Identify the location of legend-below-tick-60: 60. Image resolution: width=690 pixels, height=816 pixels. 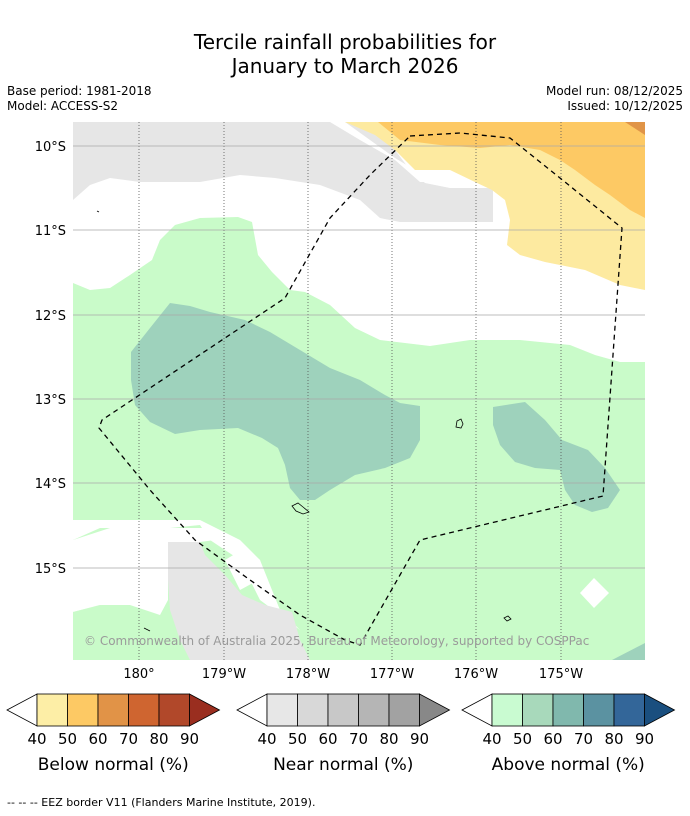
(97, 739).